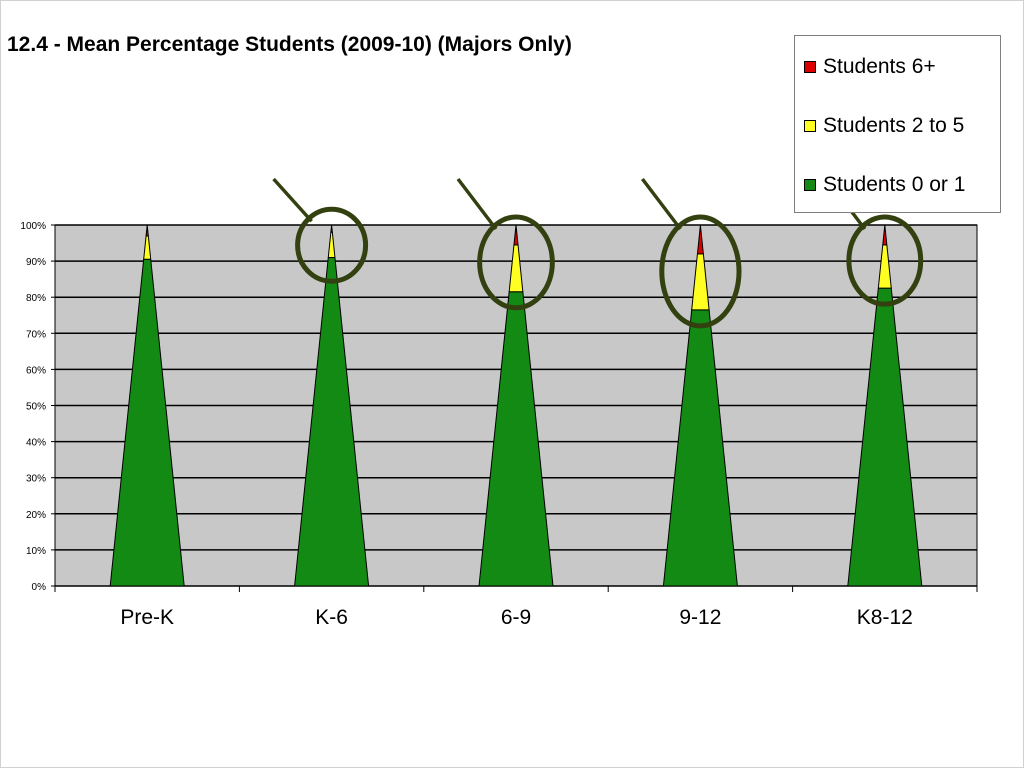 This screenshot has height=768, width=1024. I want to click on y-tick-label: 0%, so click(39, 587).